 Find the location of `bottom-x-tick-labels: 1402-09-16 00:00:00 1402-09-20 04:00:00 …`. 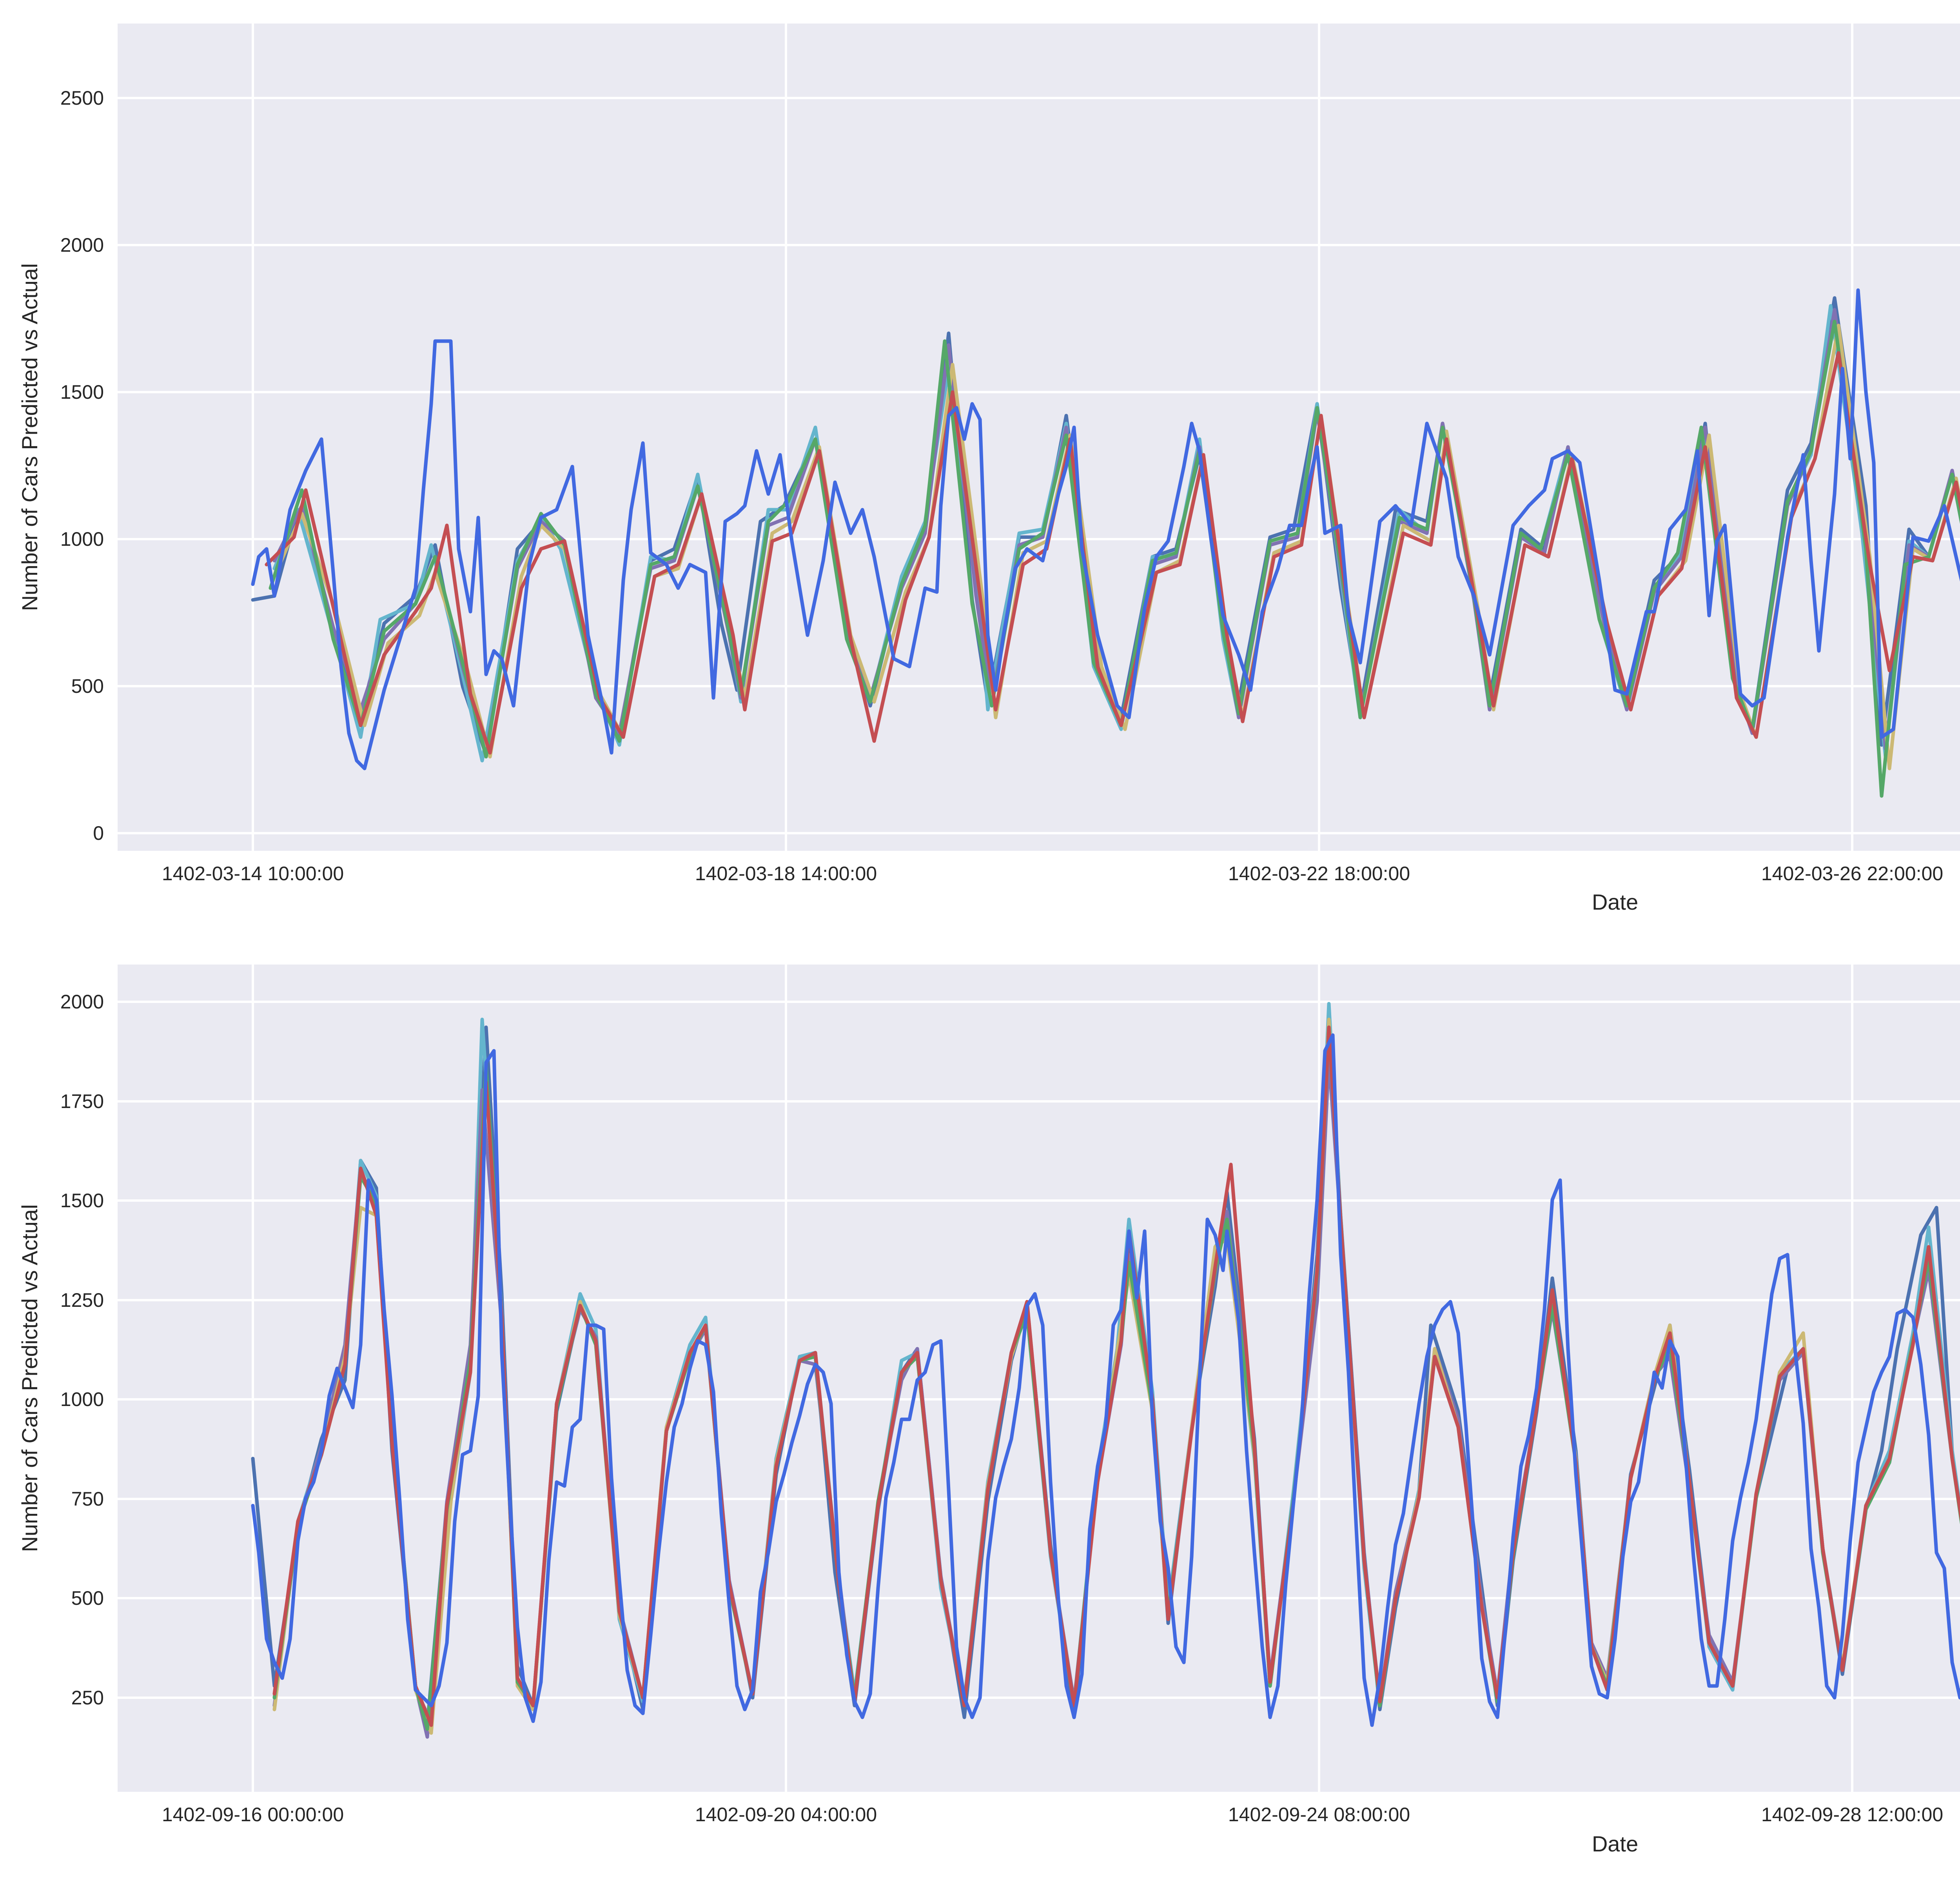

bottom-x-tick-labels: 1402-09-16 00:00:00 1402-09-20 04:00:00 … is located at coordinates (1052, 1815).